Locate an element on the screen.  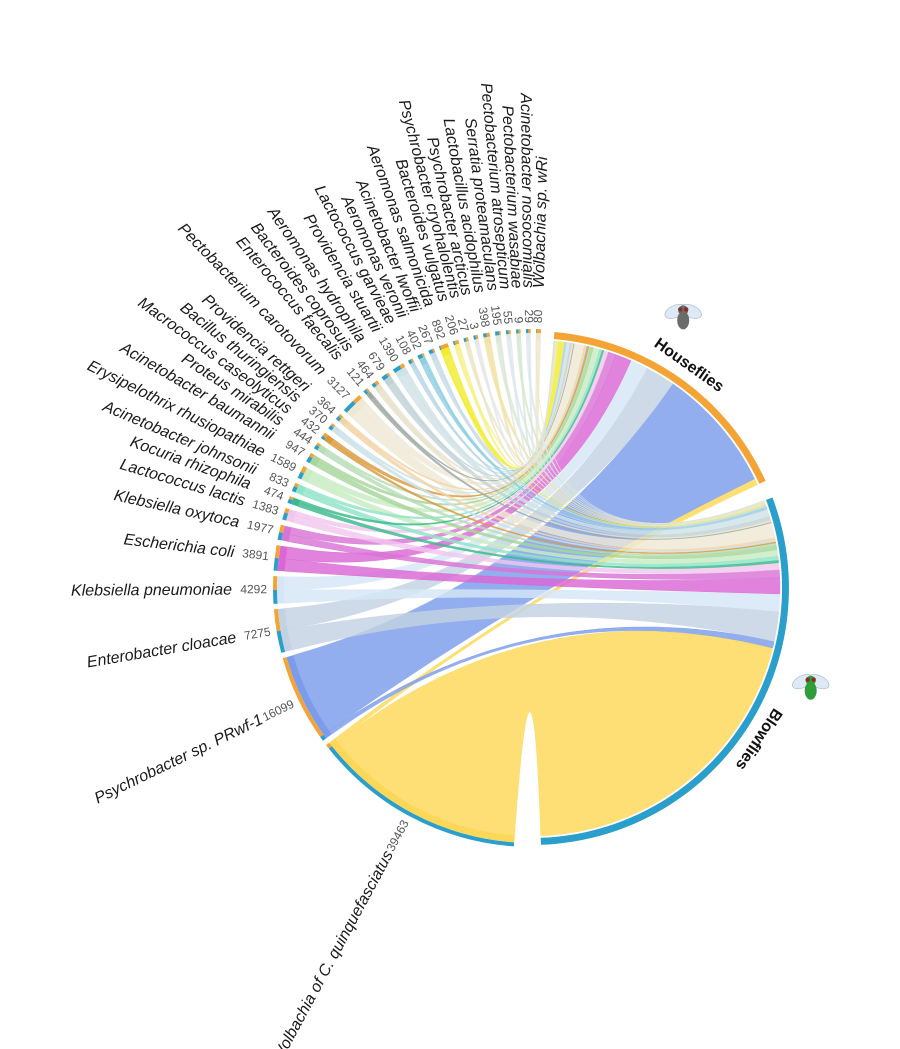
arc-pectobacterium-atrosepticum-houseflies-share is located at coordinates (509, 332).